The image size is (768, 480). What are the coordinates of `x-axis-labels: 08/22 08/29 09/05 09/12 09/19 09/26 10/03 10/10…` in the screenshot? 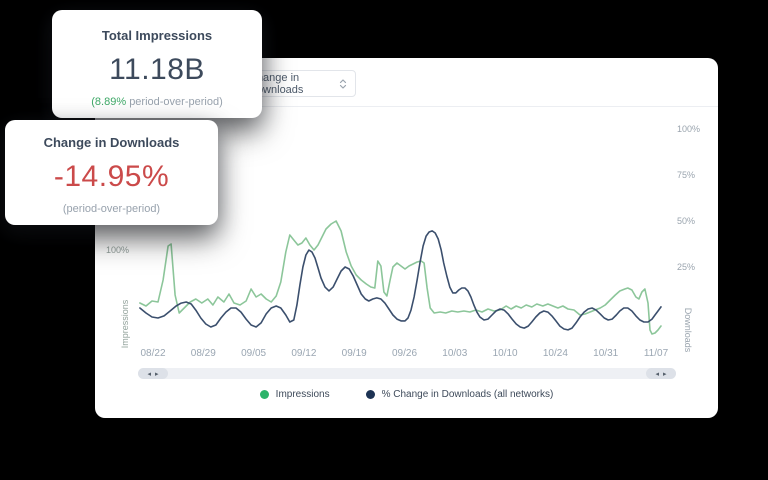 It's located at (406, 355).